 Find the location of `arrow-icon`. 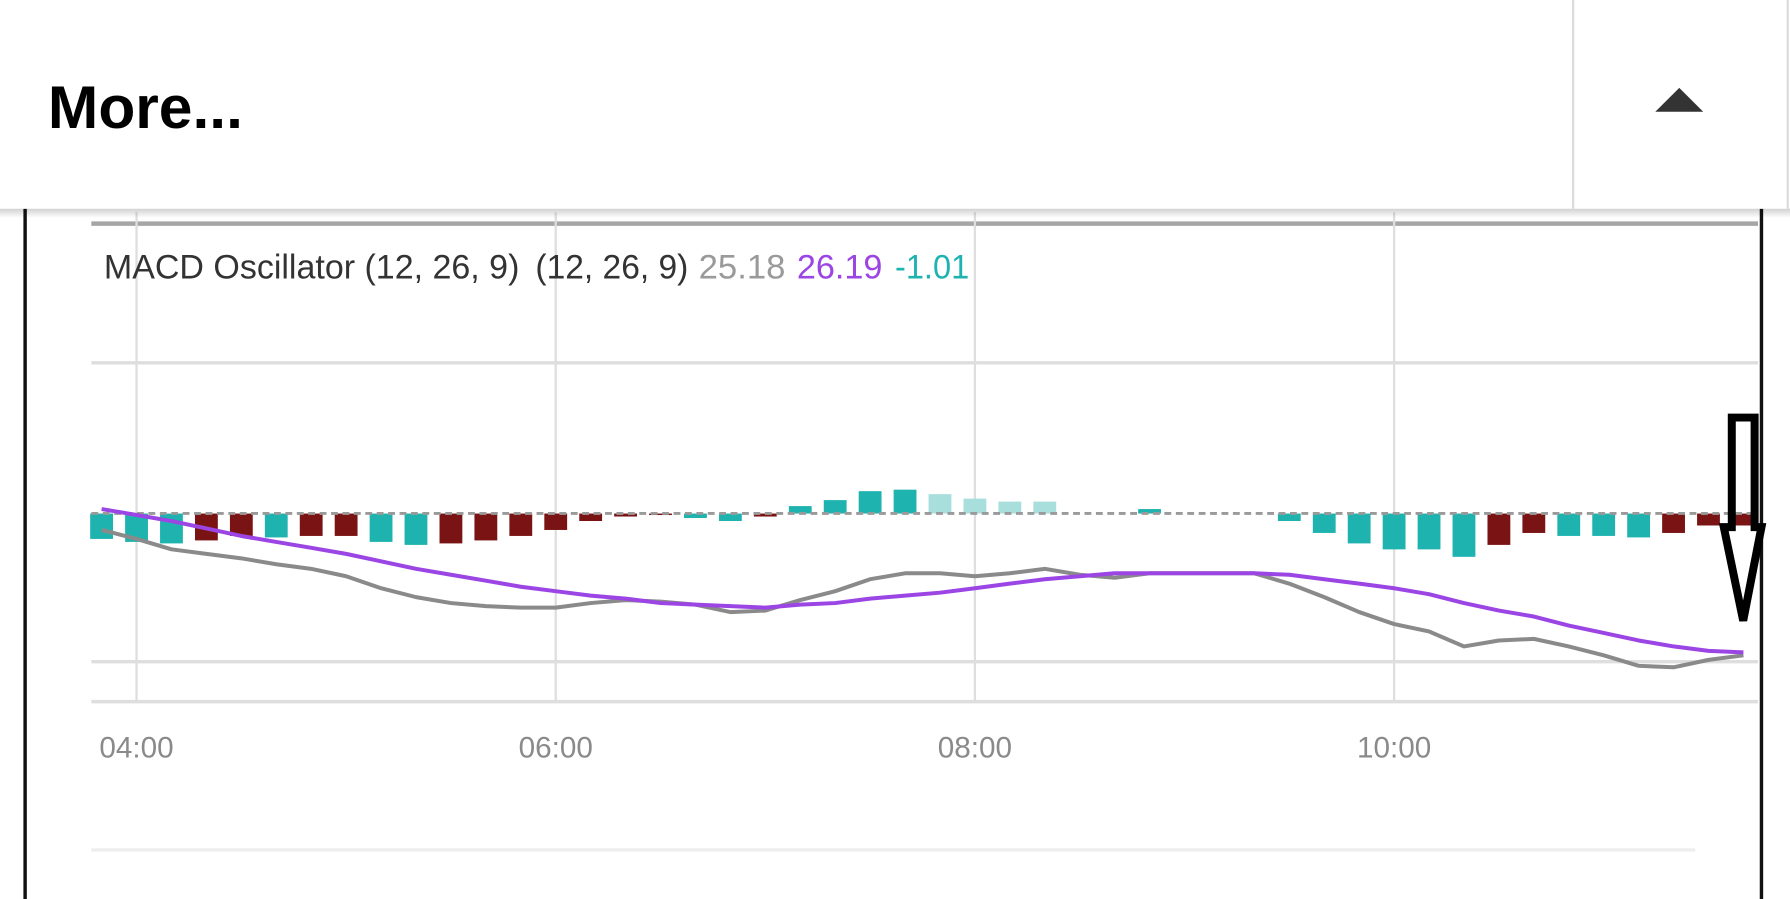

arrow-icon is located at coordinates (1742, 517).